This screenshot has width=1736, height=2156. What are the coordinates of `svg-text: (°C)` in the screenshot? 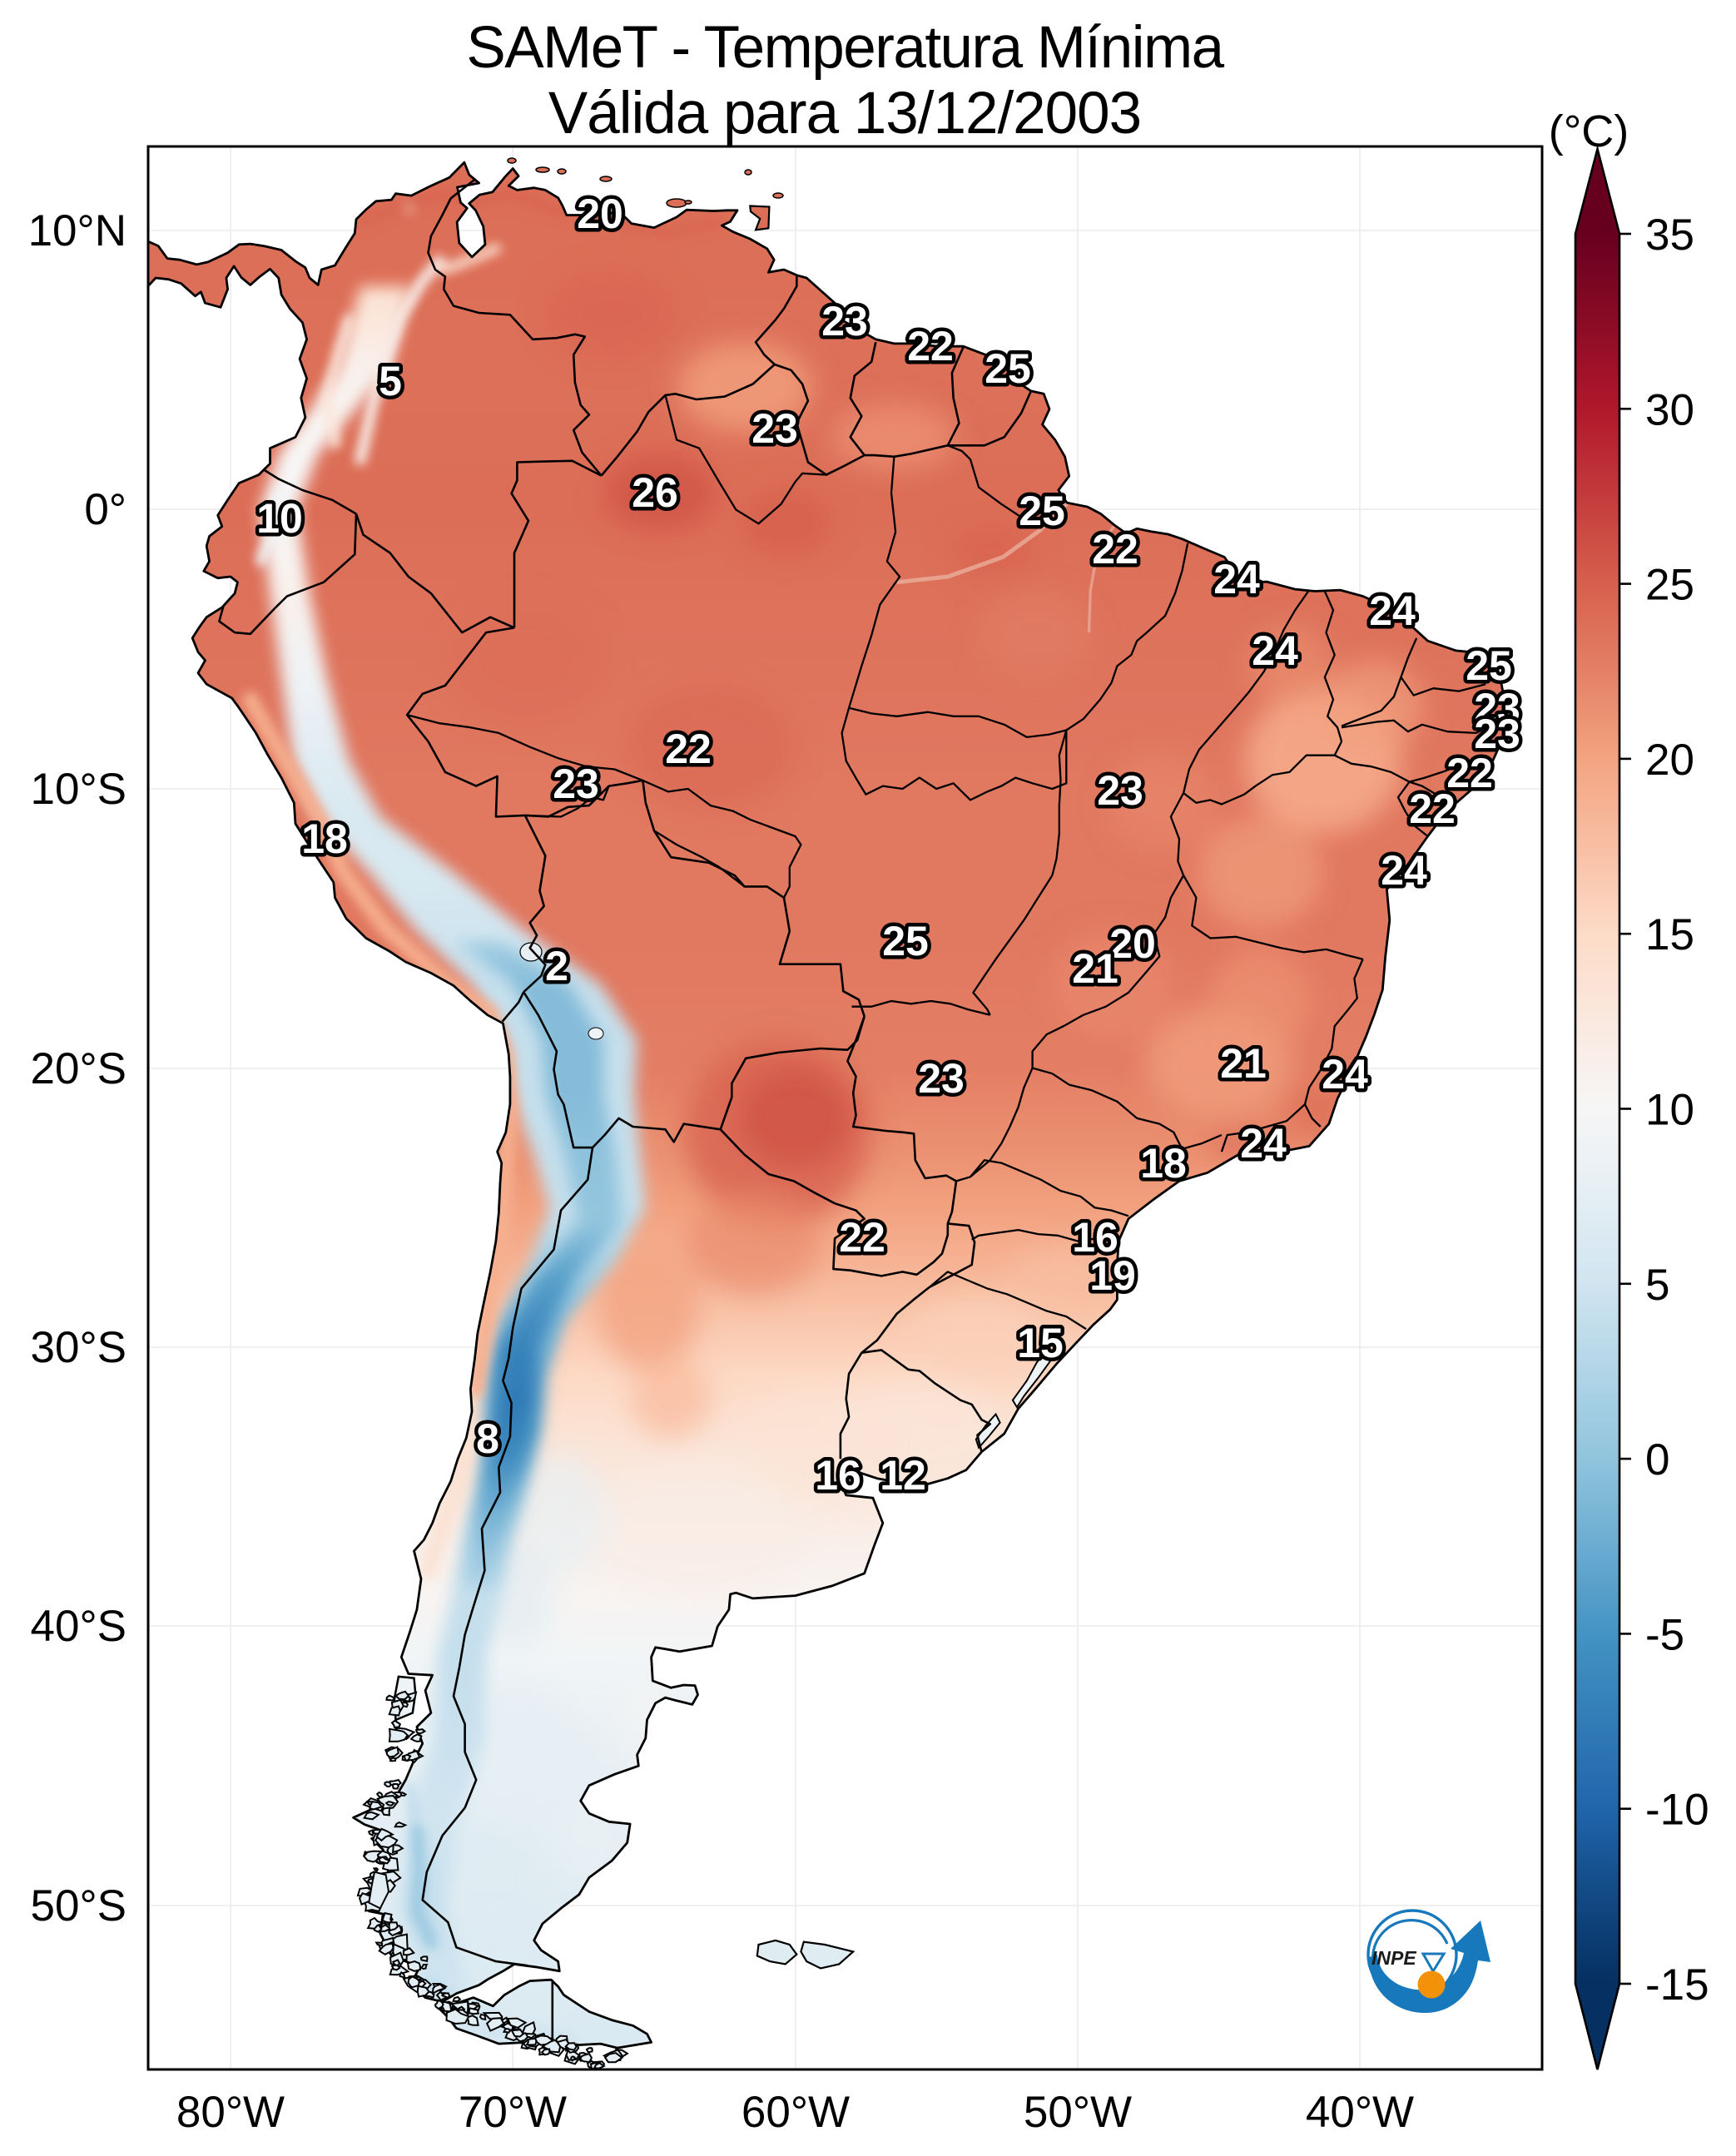 It's located at (1589, 131).